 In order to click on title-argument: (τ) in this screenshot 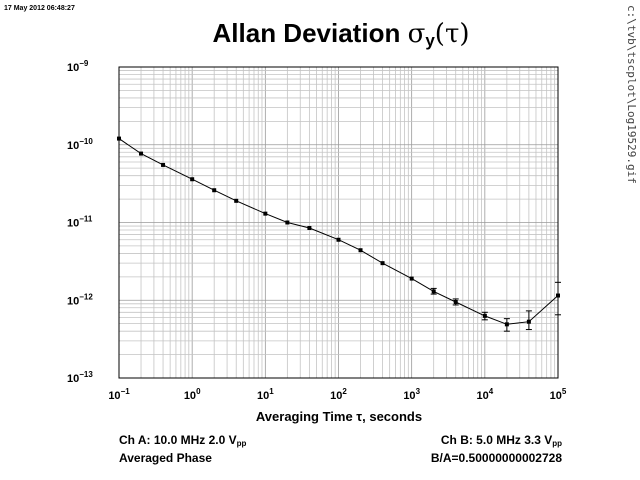, I will do `click(452, 34)`.